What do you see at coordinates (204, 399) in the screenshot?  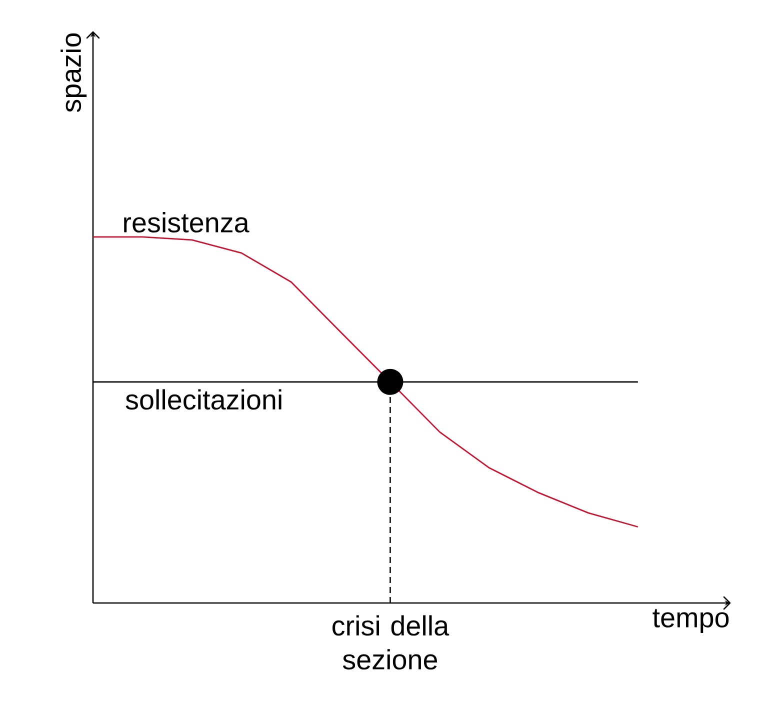 I see `series-label: sollecitazioni` at bounding box center [204, 399].